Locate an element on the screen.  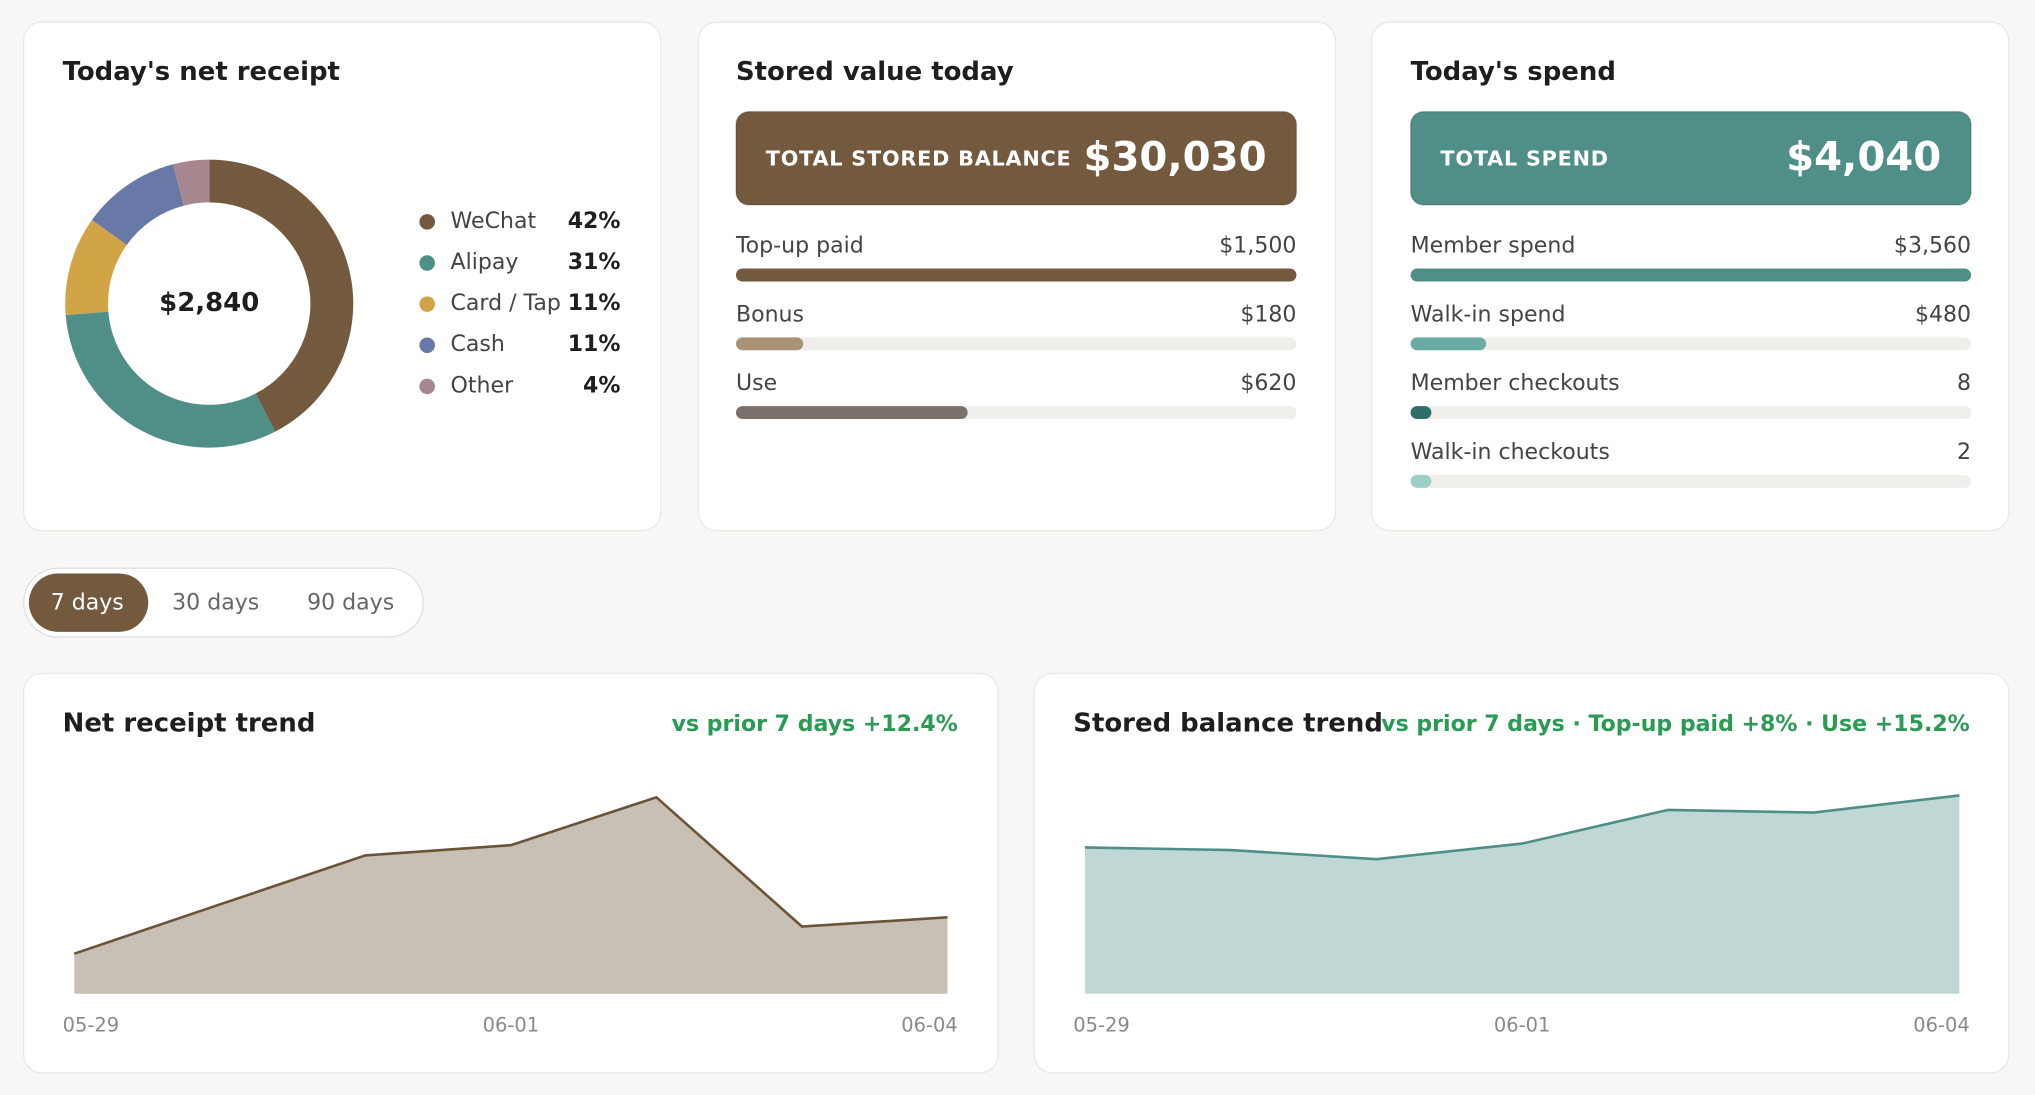
tab: 7 days is located at coordinates (87, 602).